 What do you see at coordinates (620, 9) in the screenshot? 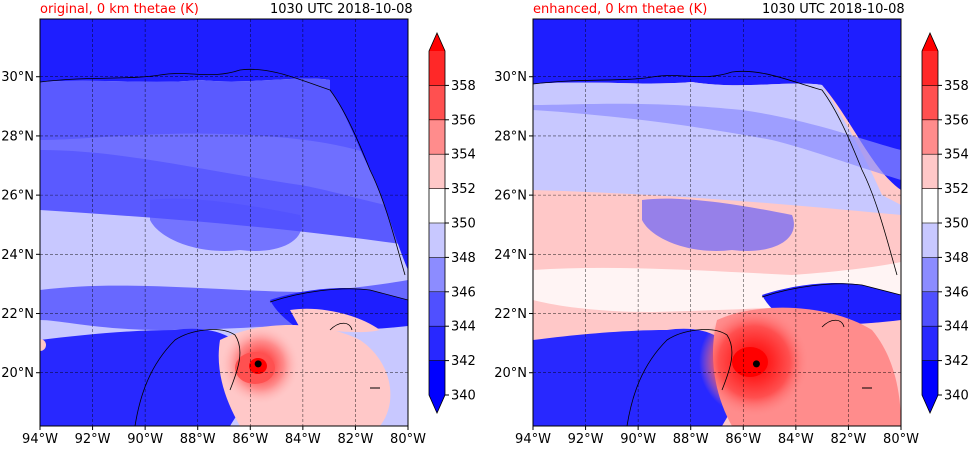
I see `panel-title: enhanced, 0 km thetae (K)` at bounding box center [620, 9].